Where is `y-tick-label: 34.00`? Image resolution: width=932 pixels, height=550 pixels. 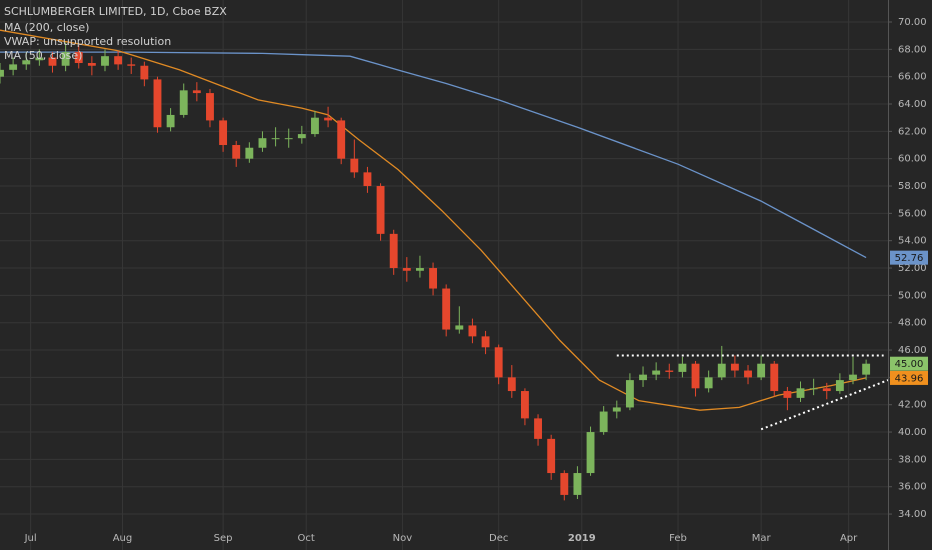
y-tick-label: 34.00 is located at coordinates (912, 514).